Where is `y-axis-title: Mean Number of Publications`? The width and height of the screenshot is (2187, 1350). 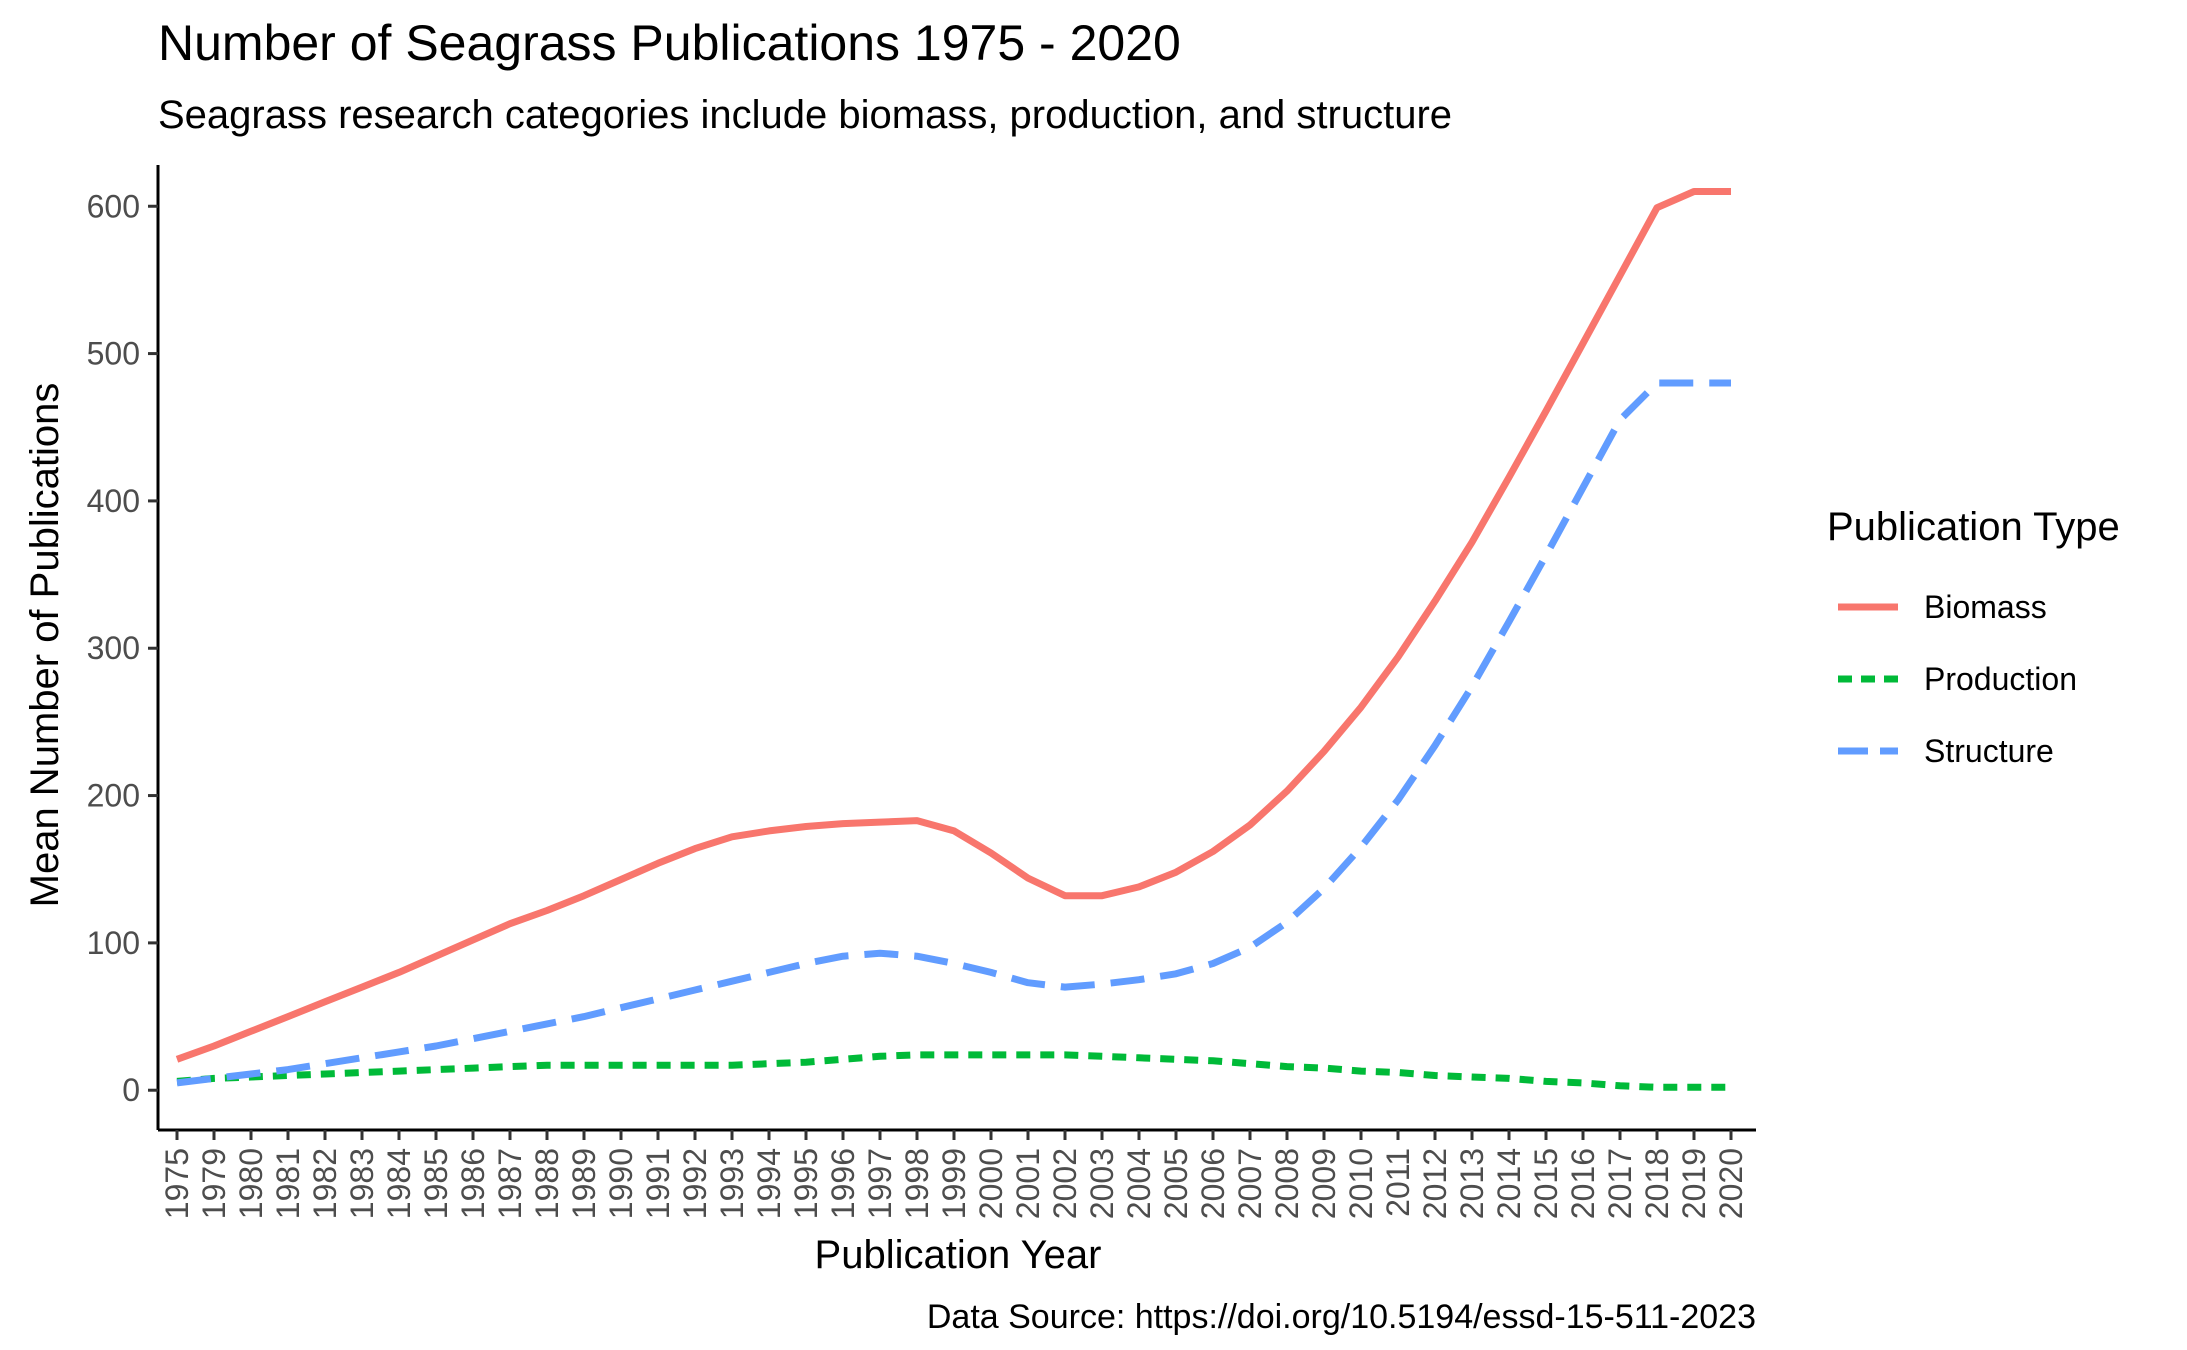 y-axis-title: Mean Number of Publications is located at coordinates (45, 645).